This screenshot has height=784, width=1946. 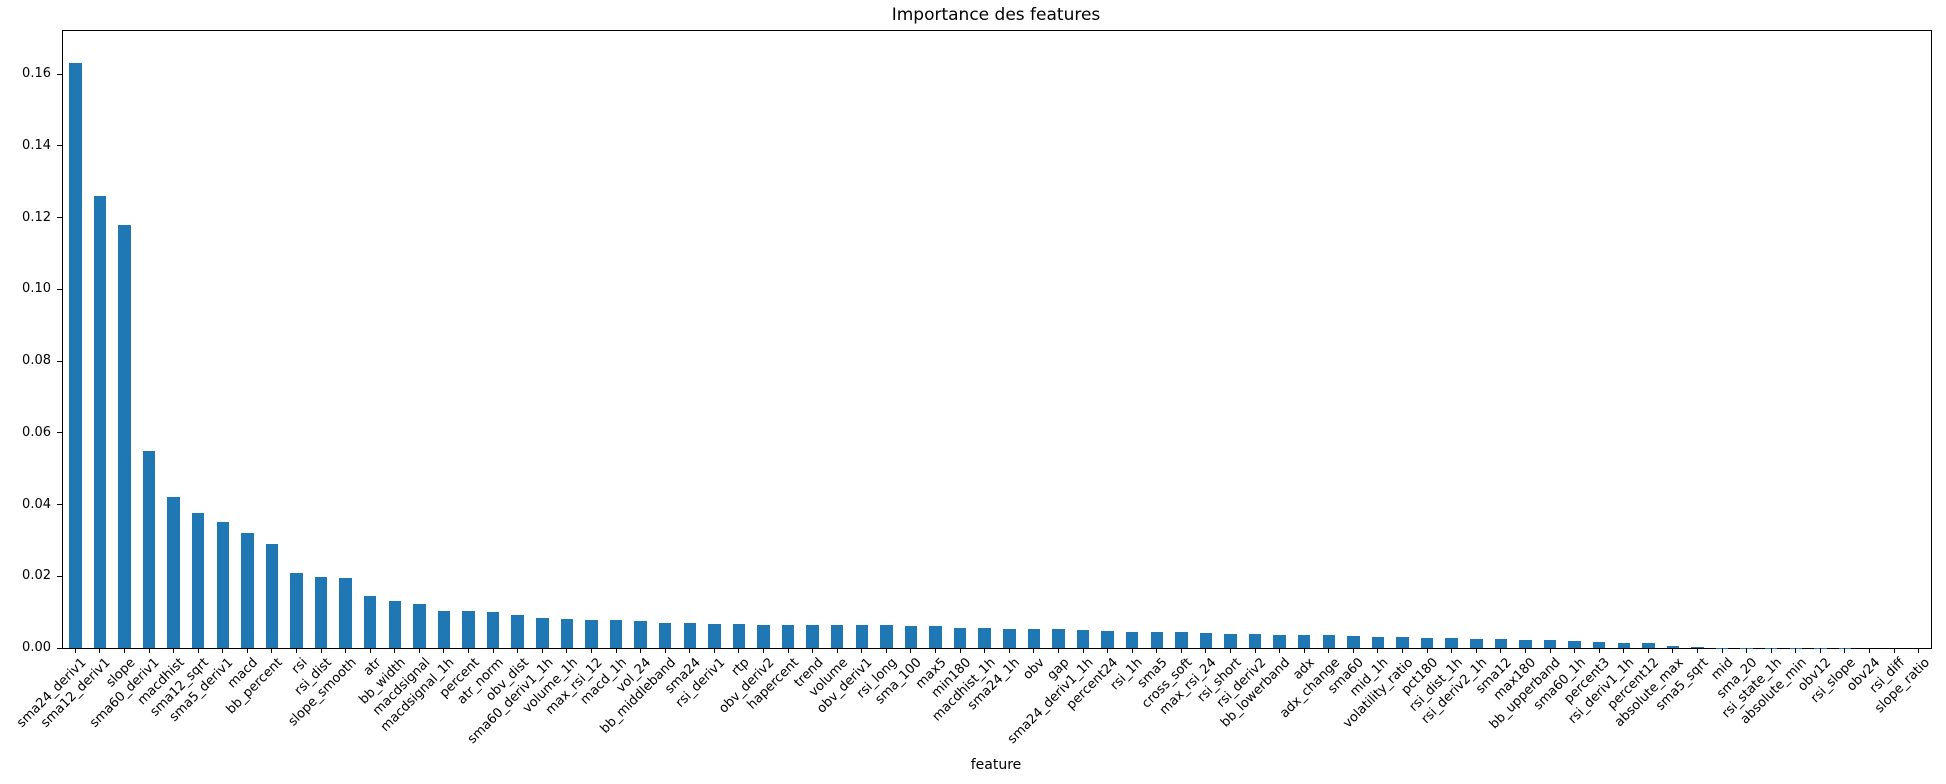 I want to click on y-tick-label: 0.00, so click(x=36, y=647).